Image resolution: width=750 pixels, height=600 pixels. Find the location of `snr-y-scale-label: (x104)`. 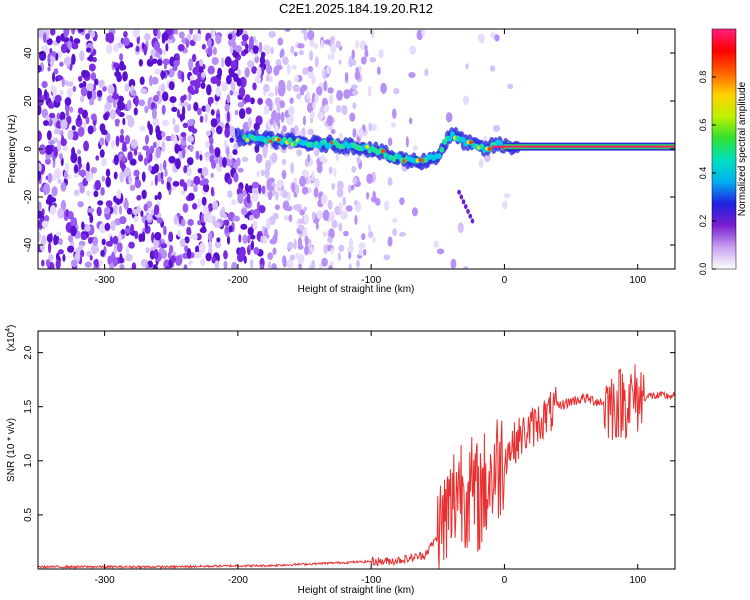

snr-y-scale-label: (x104) is located at coordinates (11, 338).